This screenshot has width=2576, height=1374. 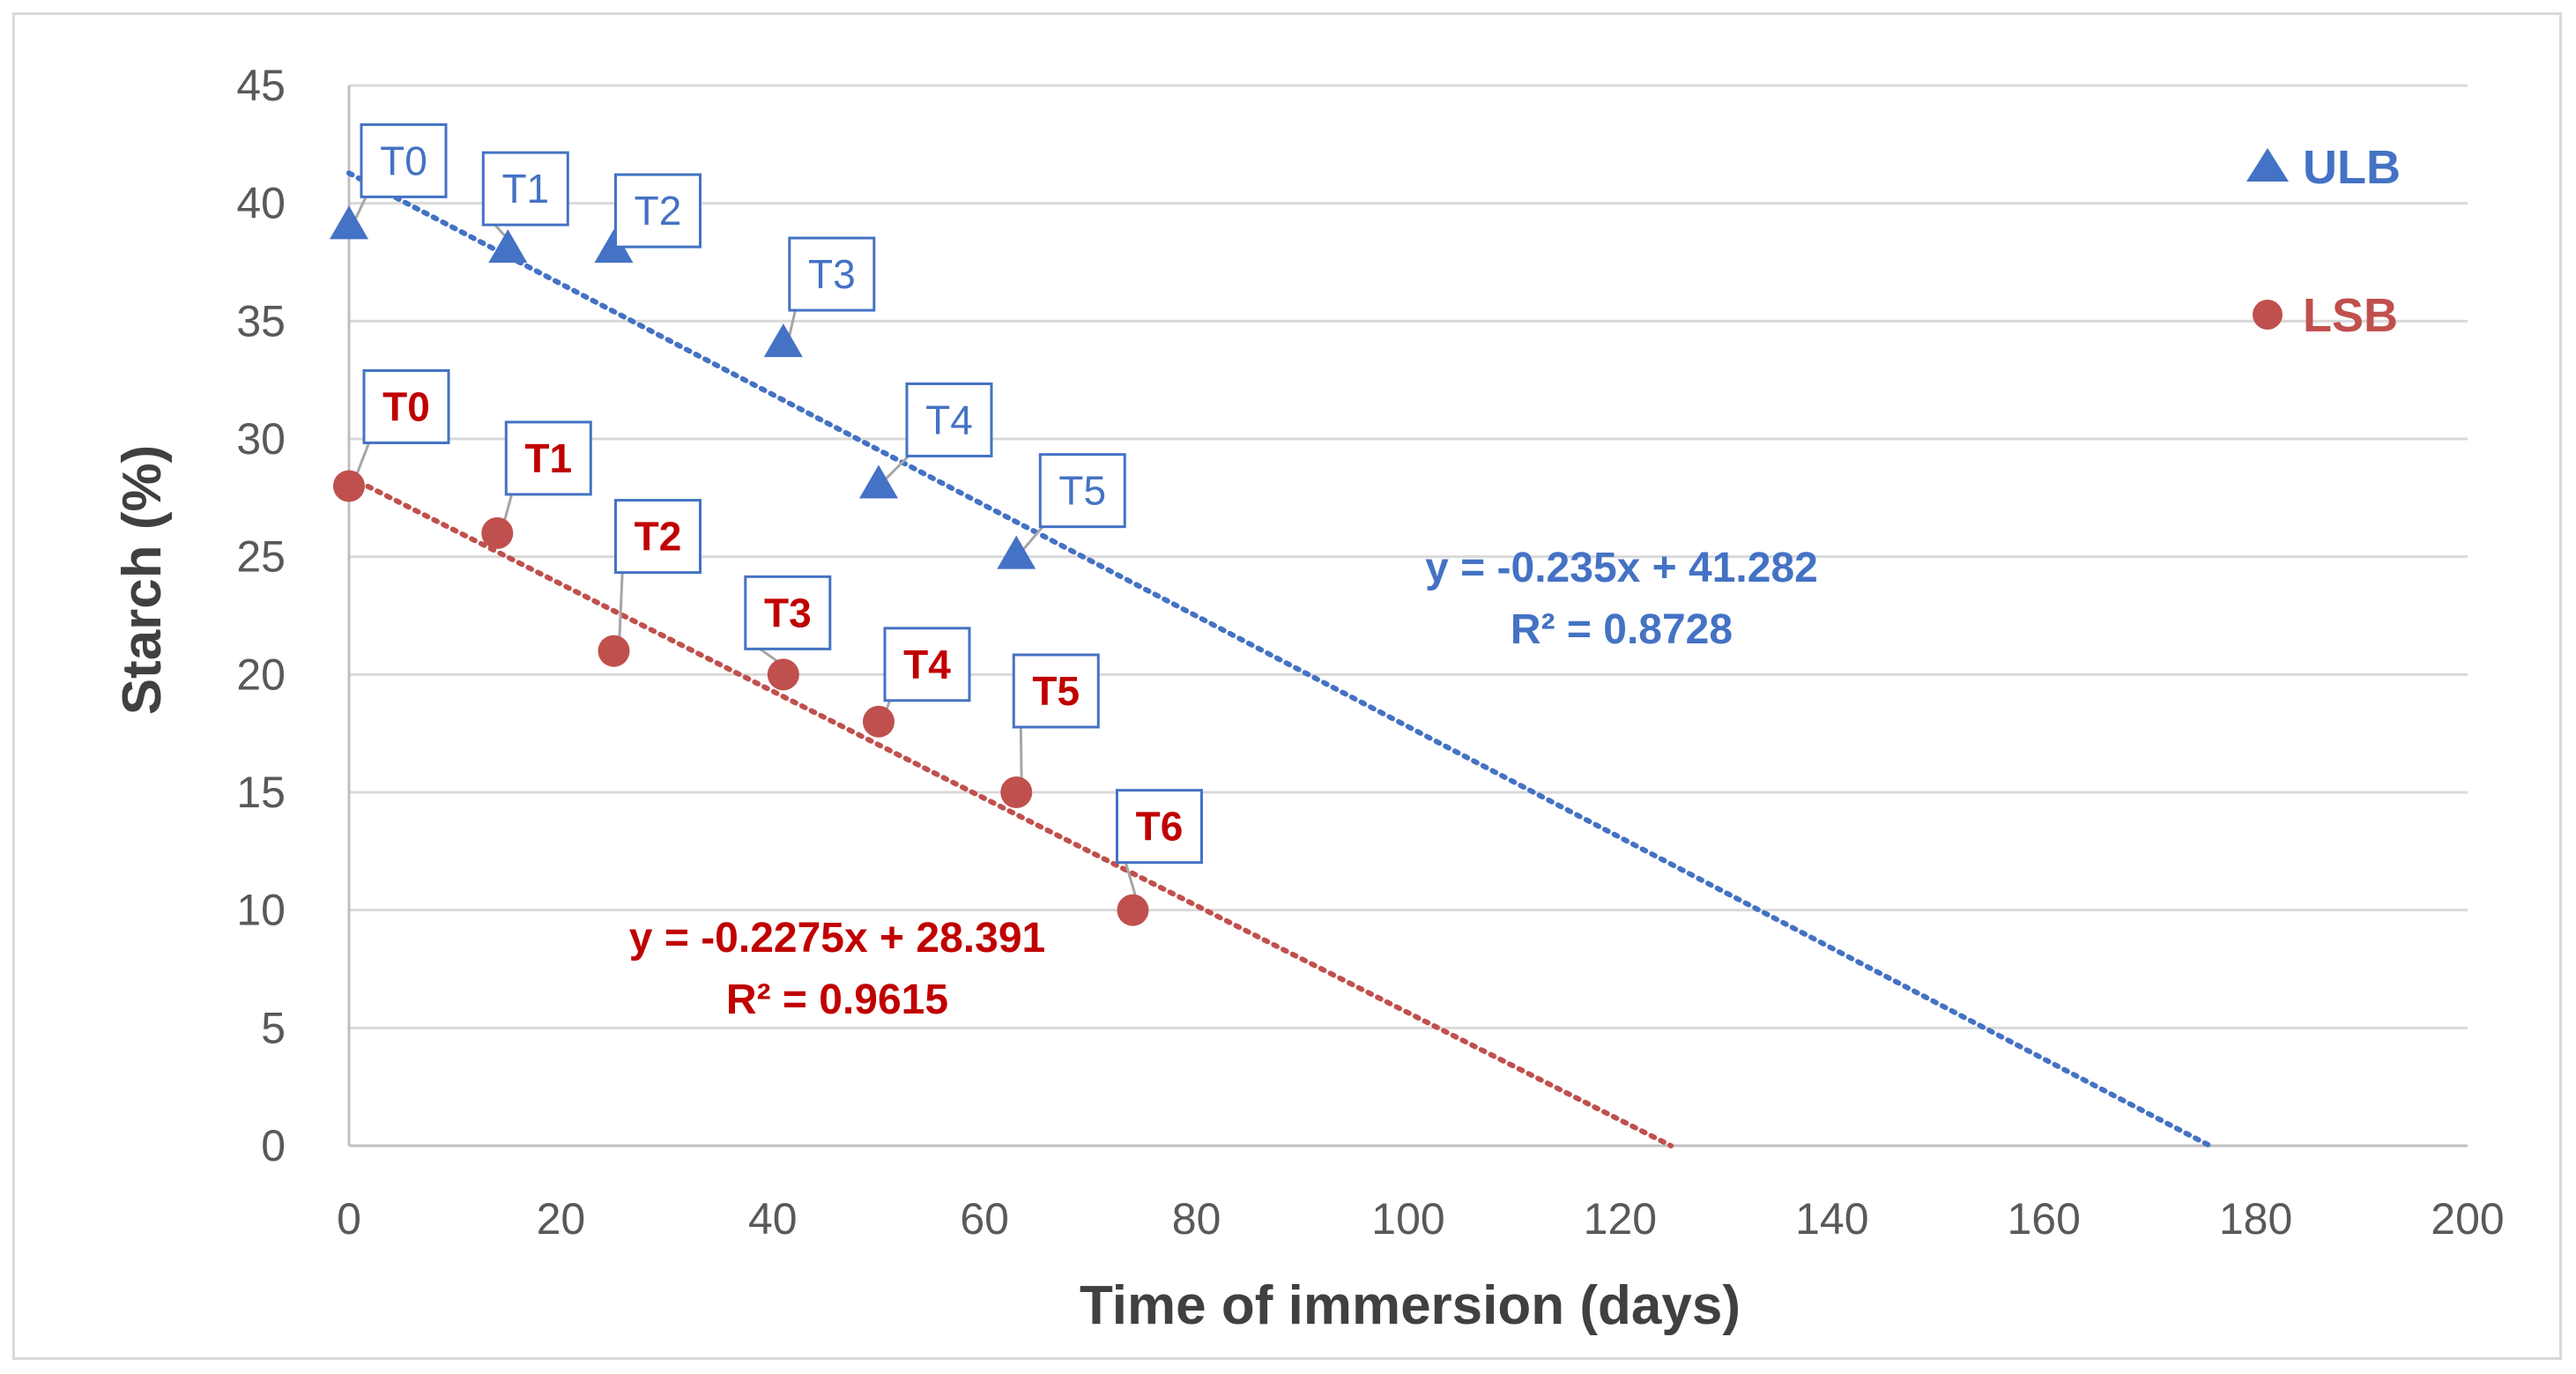 I want to click on lsb-label-box-t1, so click(x=548, y=458).